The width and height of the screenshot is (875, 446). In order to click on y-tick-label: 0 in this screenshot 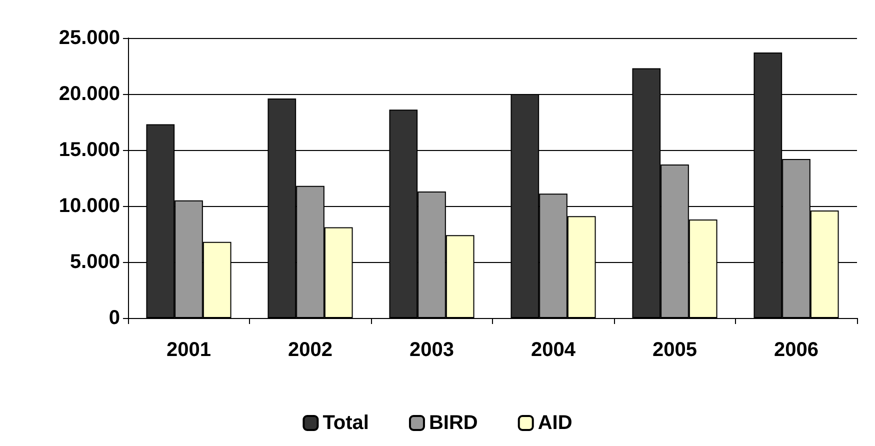, I will do `click(114, 318)`.